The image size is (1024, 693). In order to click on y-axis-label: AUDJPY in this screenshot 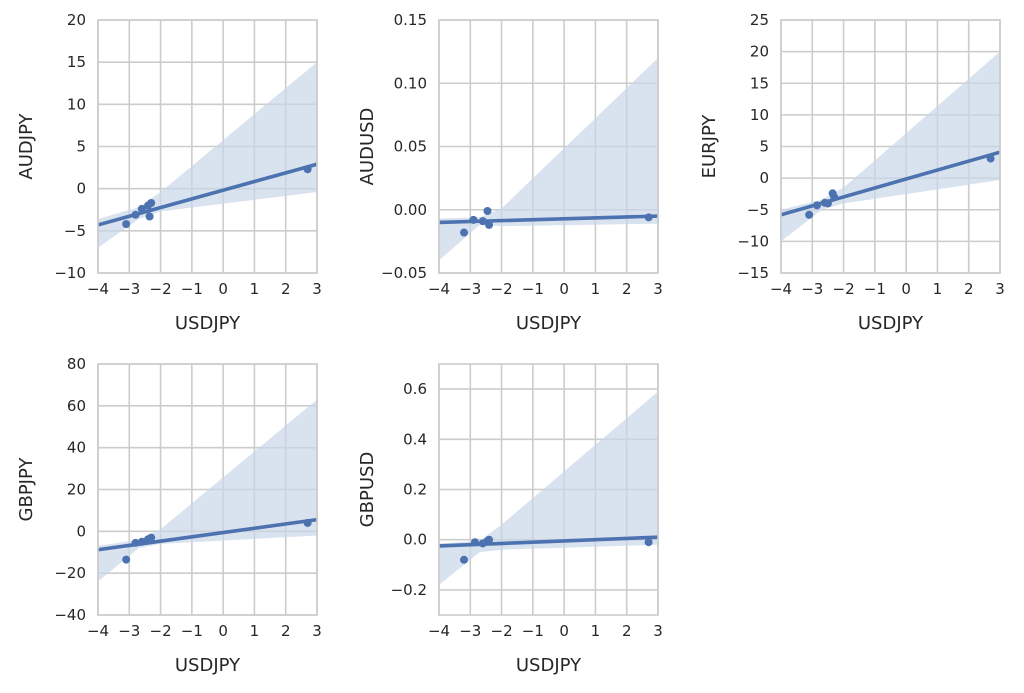, I will do `click(26, 145)`.